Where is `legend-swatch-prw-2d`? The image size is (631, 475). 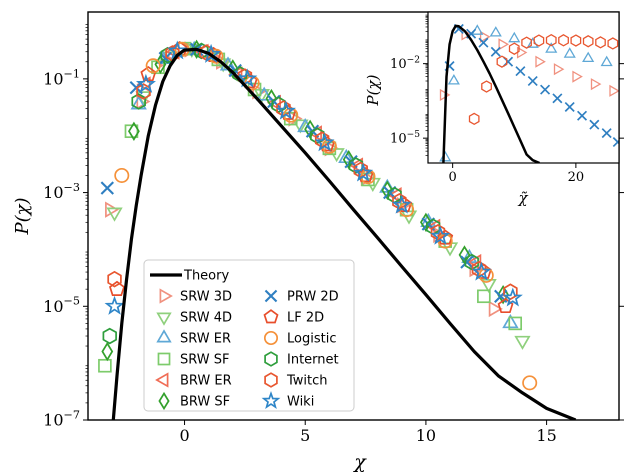 legend-swatch-prw-2d is located at coordinates (271, 296).